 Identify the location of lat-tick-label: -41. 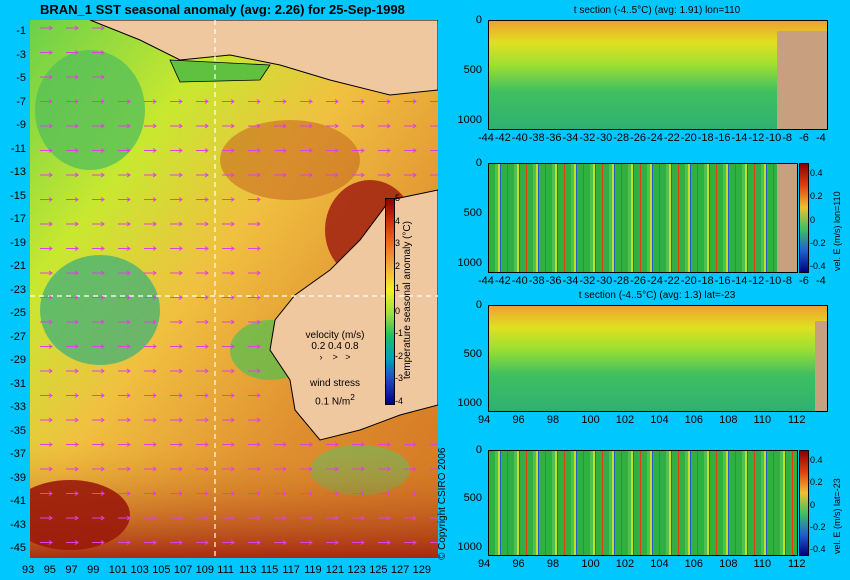
(18, 501).